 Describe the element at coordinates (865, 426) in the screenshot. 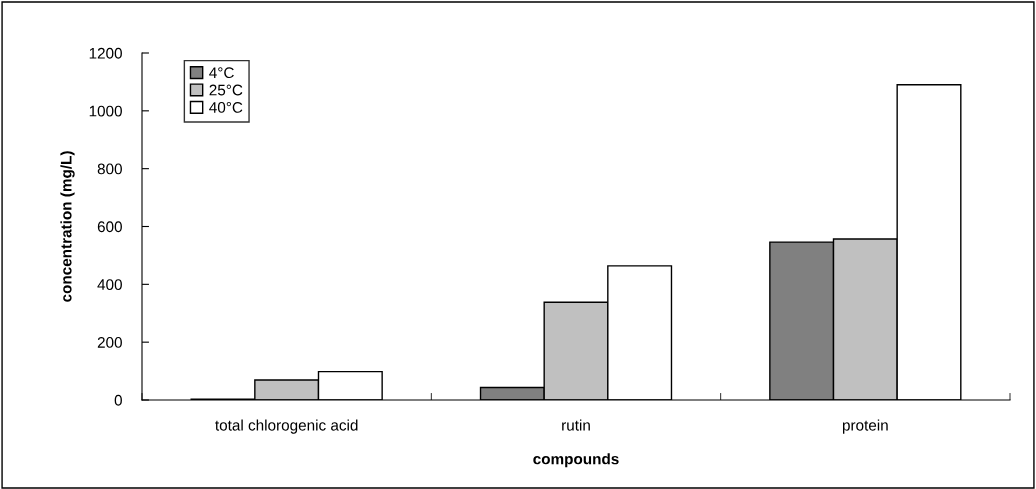

I see `x-tick-label: protein` at that location.